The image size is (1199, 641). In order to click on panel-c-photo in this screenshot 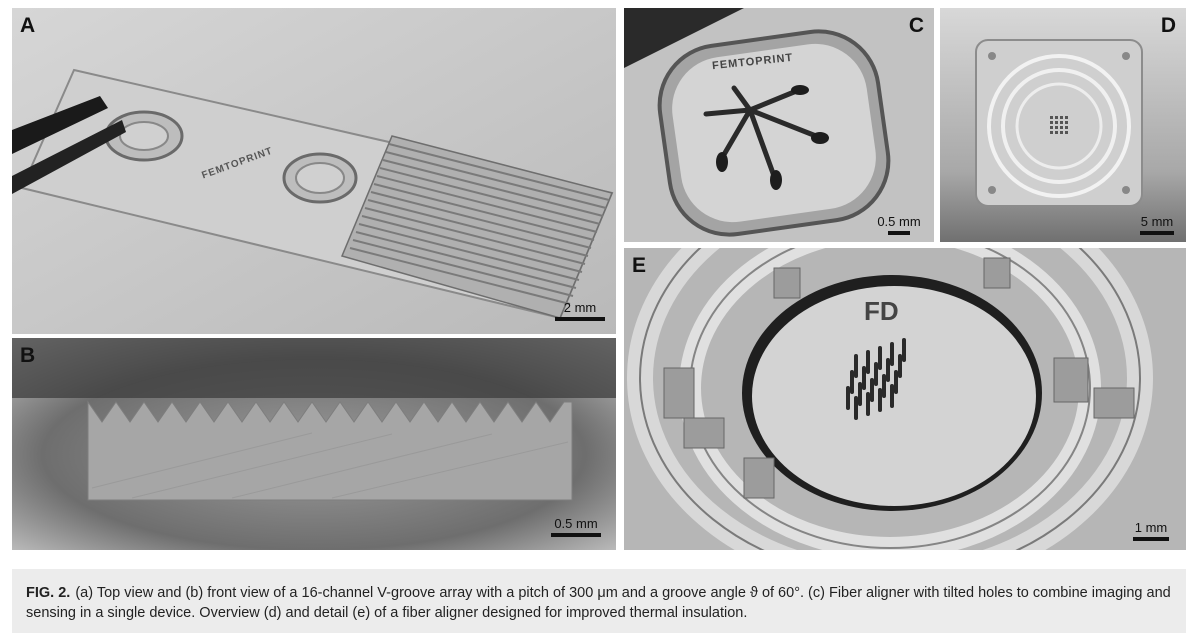, I will do `click(779, 125)`.